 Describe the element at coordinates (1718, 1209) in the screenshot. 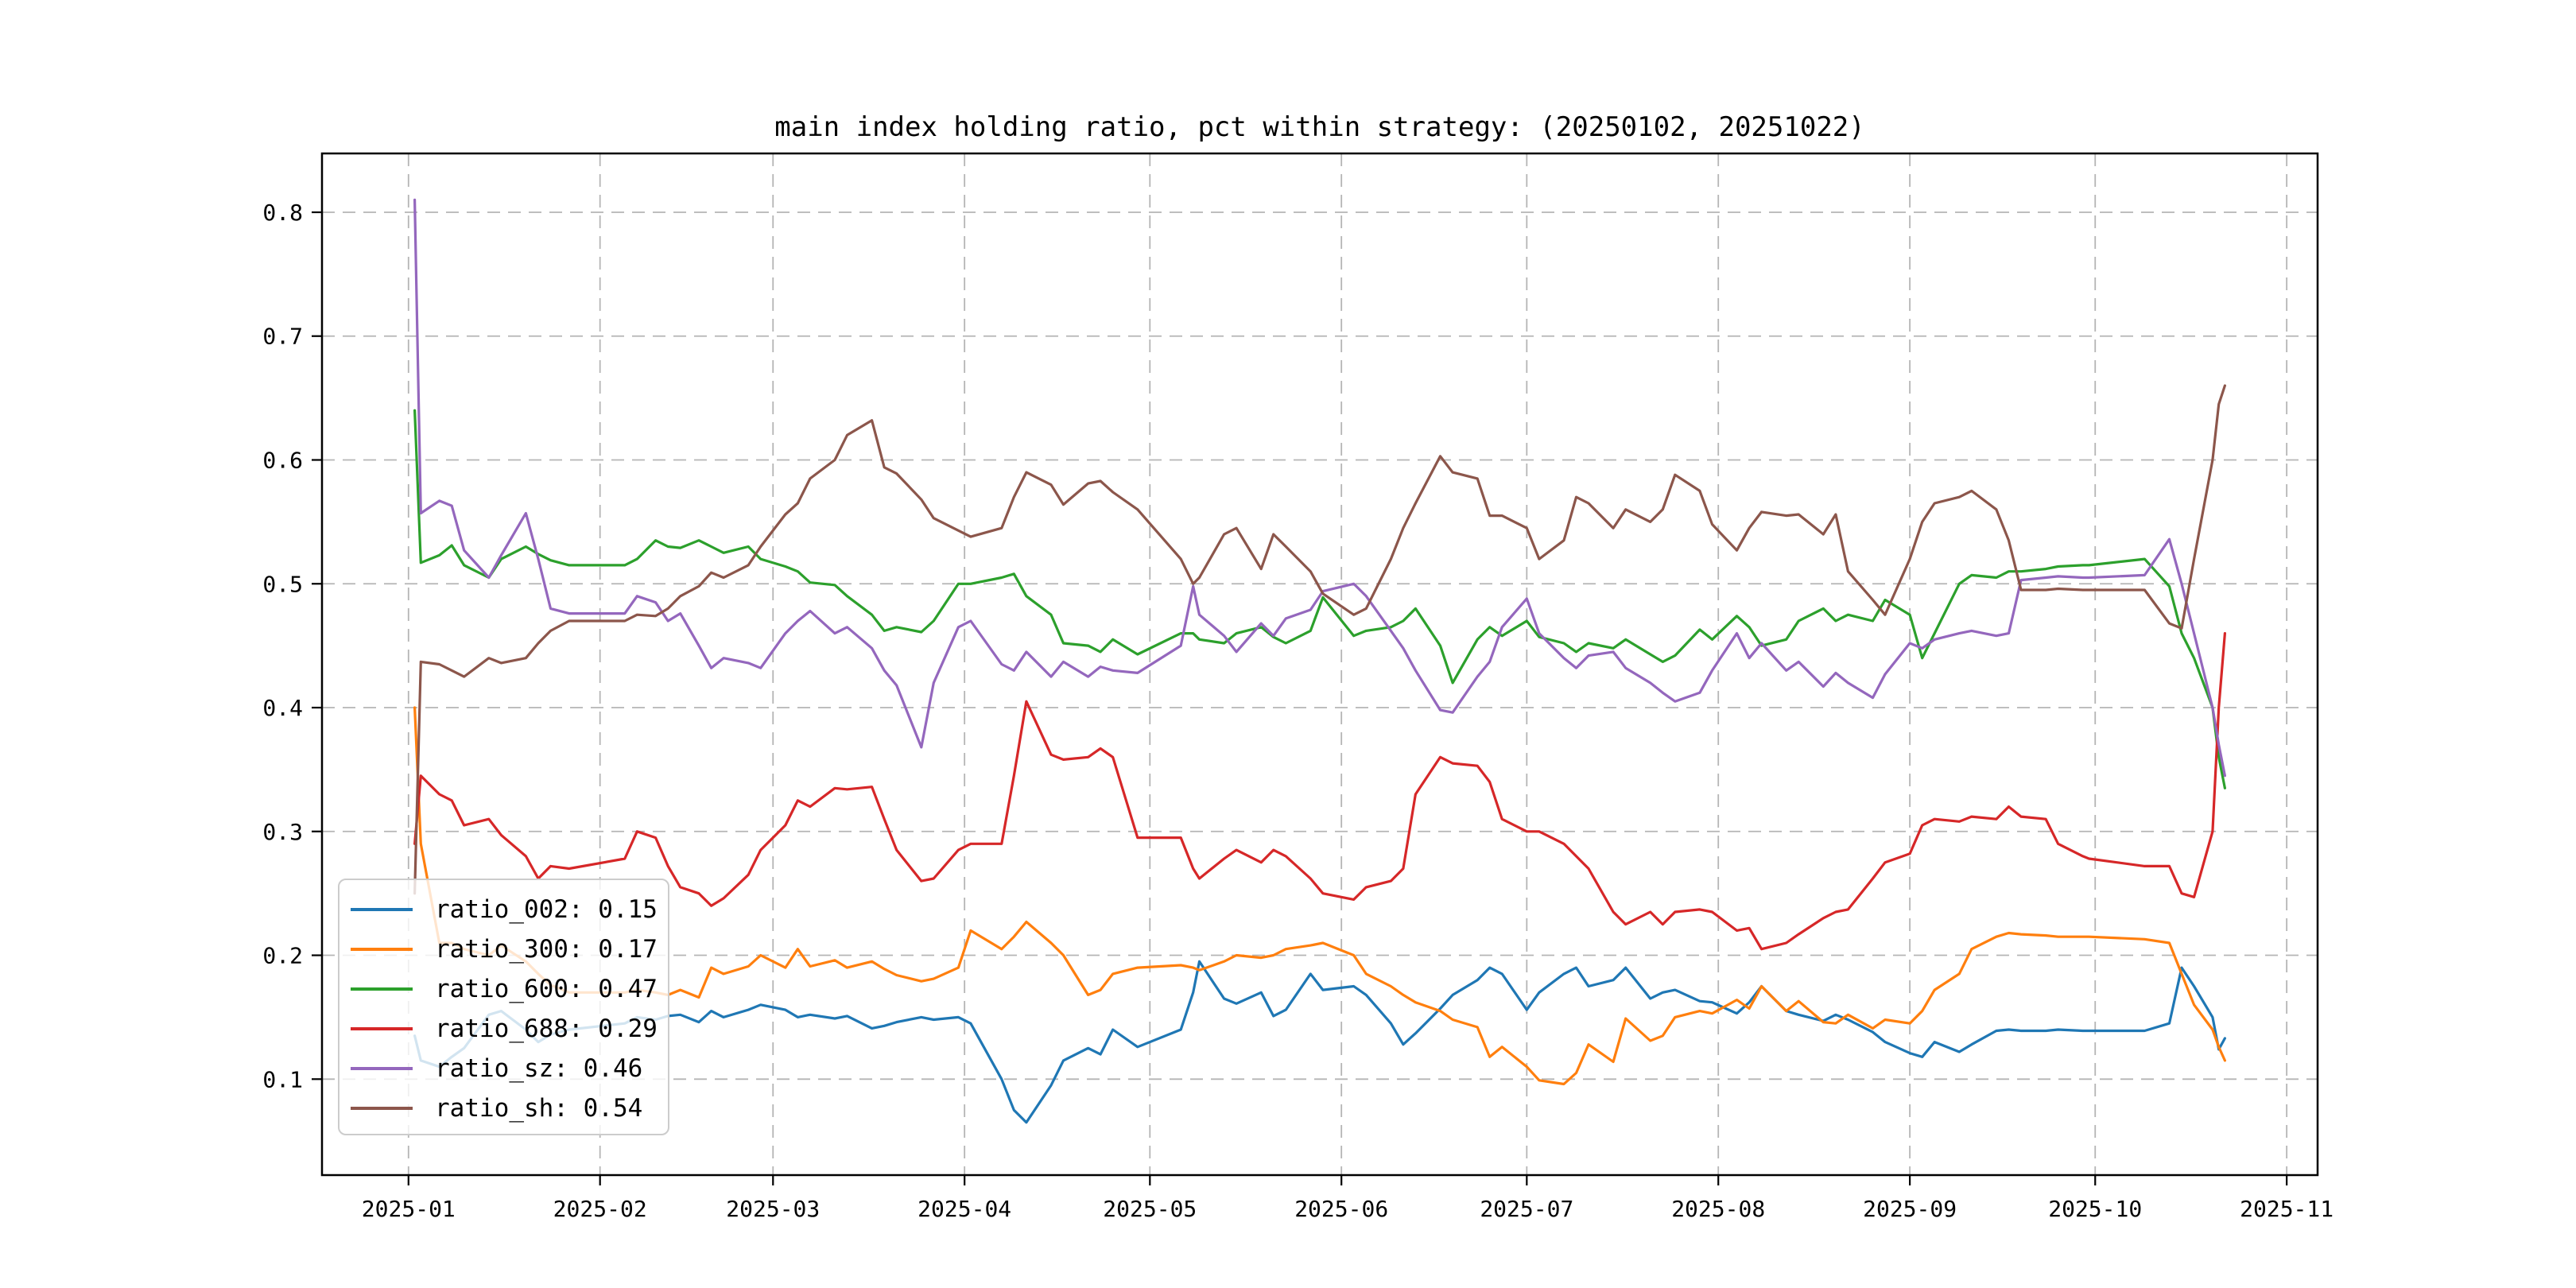

I see `x-tick-label: 2025-08` at that location.